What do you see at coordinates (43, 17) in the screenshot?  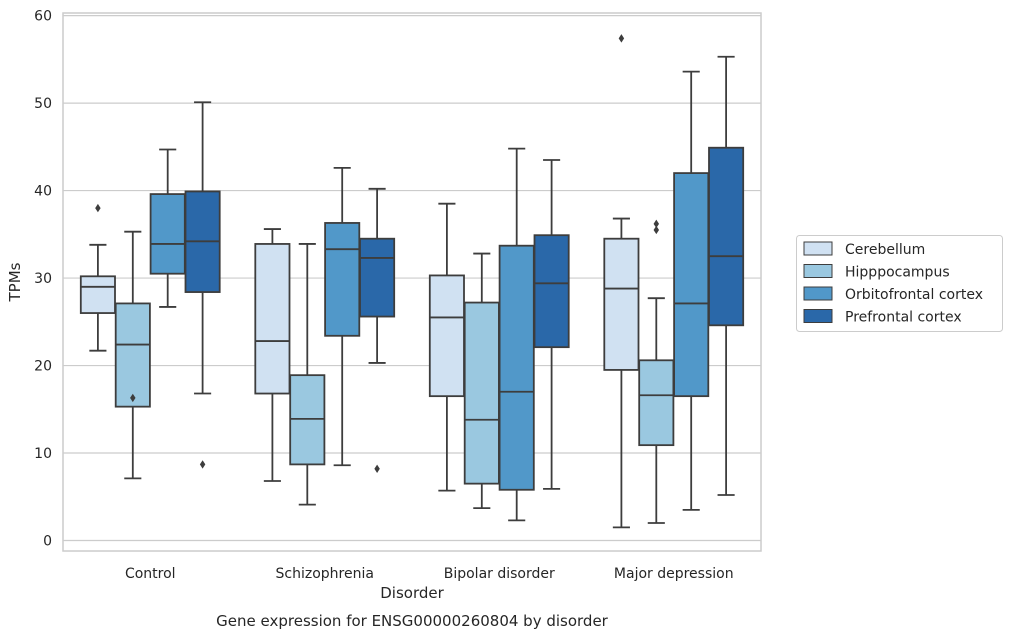 I see `y-tick-label: 60` at bounding box center [43, 17].